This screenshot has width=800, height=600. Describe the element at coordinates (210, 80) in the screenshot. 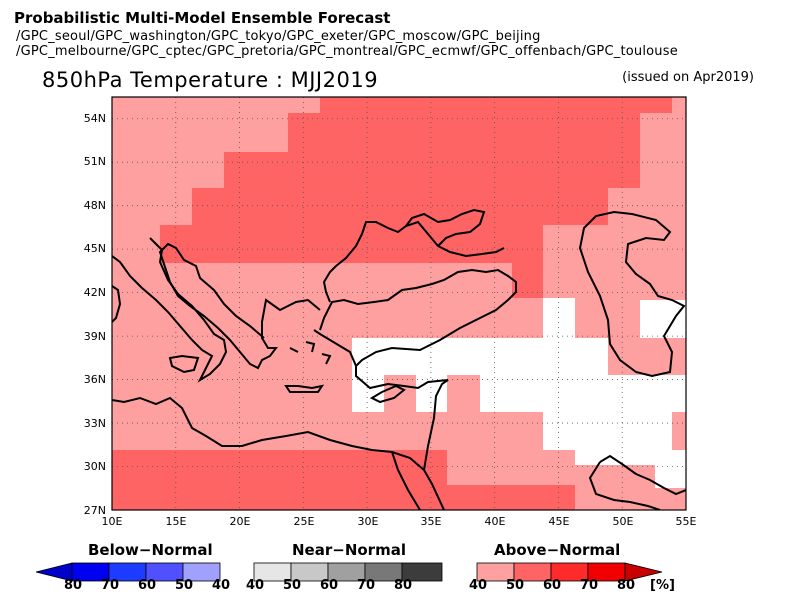

I see `map-title: 850hPa Temperature : MJJ2019` at that location.